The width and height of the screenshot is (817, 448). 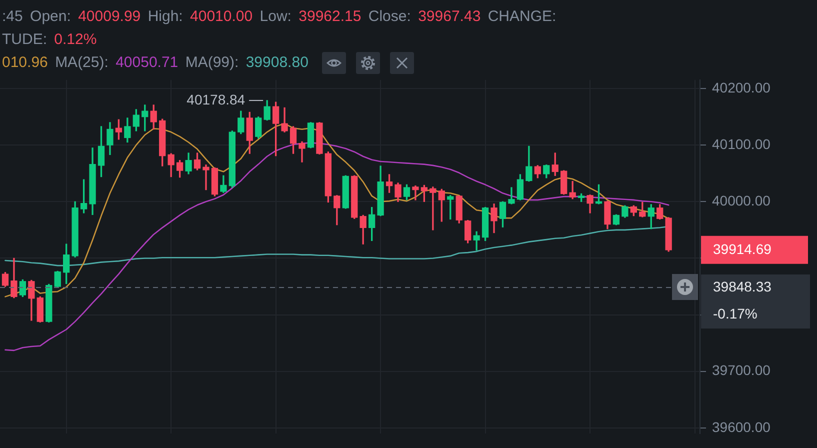 I want to click on y-tick-label: 39600.00, so click(x=741, y=426).